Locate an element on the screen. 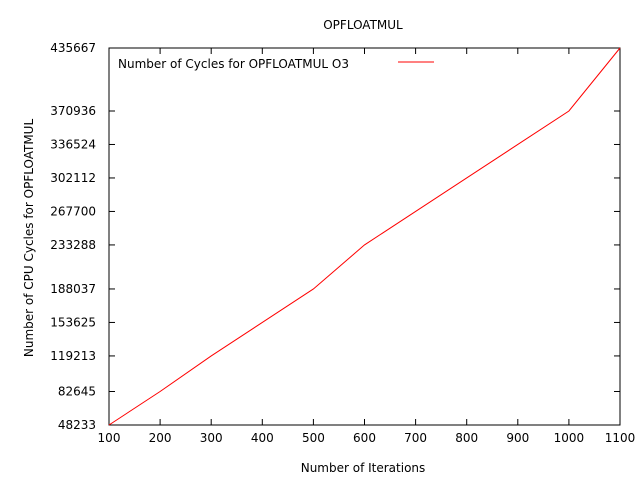 The image size is (640, 480). y-tick-label: 119213 is located at coordinates (73, 356).